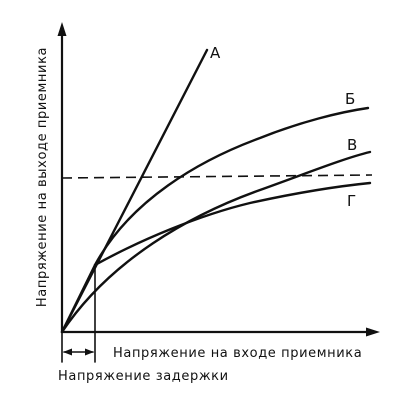  I want to click on dashed-level-line, so click(217, 176).